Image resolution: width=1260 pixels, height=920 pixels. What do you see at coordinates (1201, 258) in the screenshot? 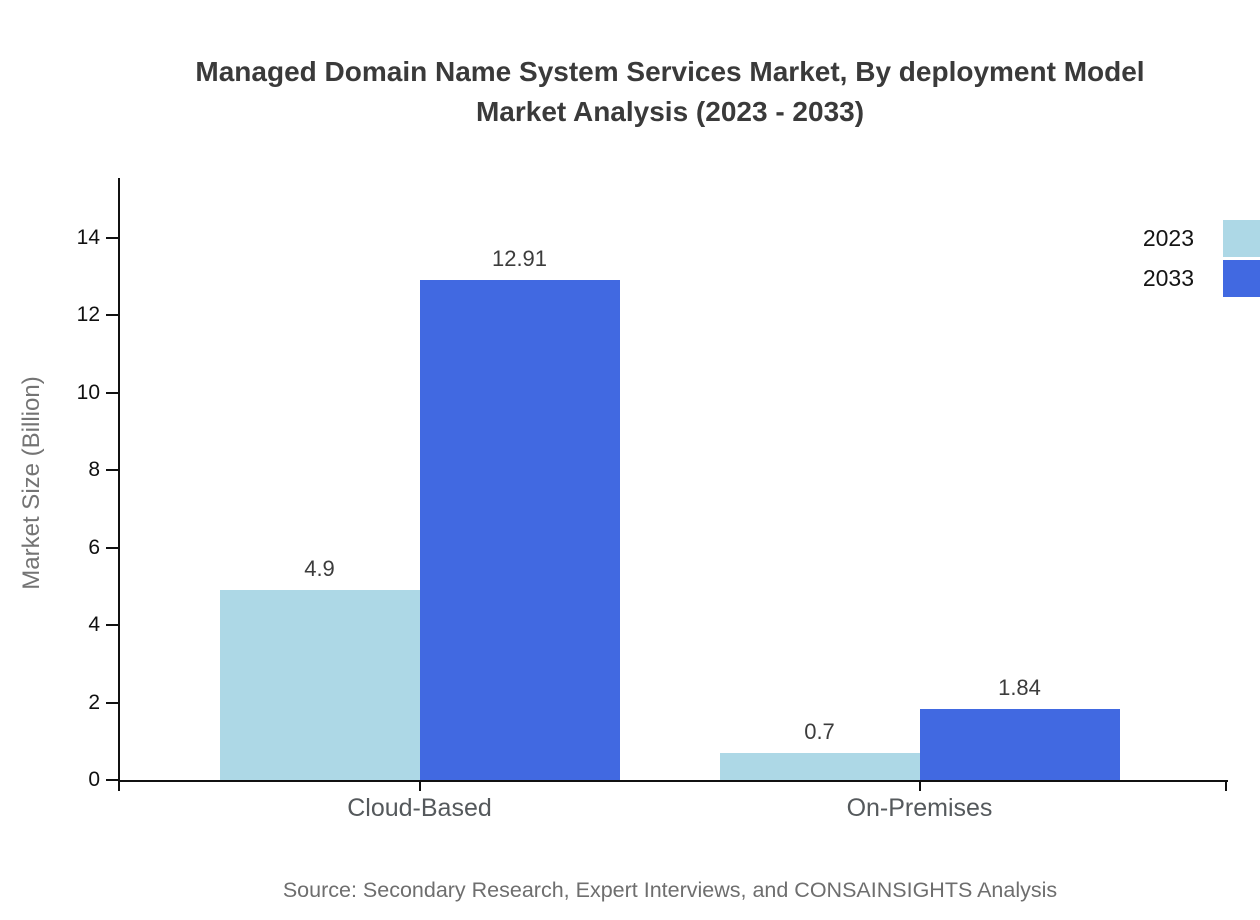
I see `legend: 2023 2033` at bounding box center [1201, 258].